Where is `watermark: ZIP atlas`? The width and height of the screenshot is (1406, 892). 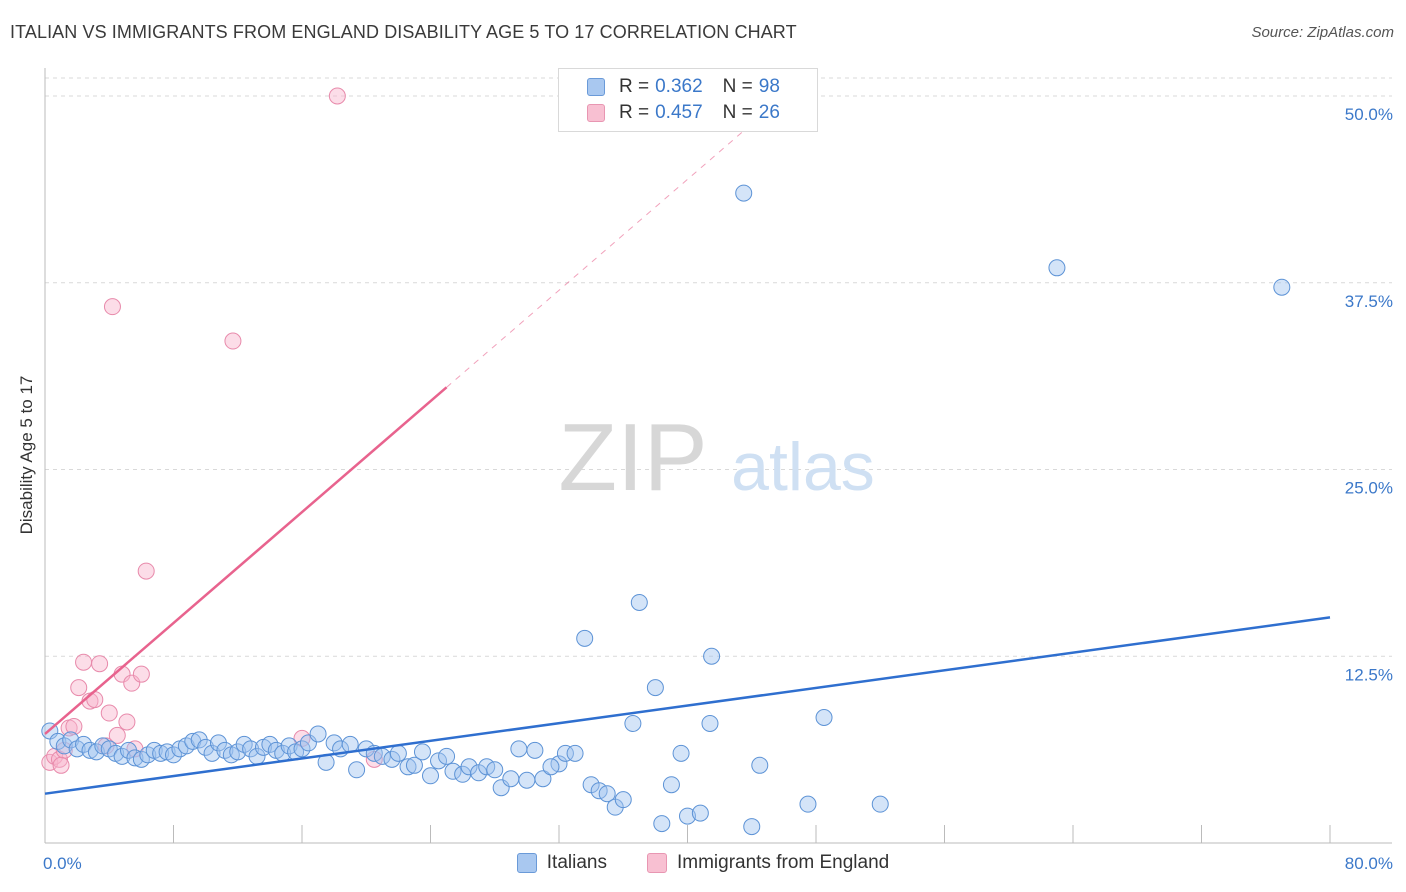
watermark: ZIP atlas is located at coordinates (716, 457).